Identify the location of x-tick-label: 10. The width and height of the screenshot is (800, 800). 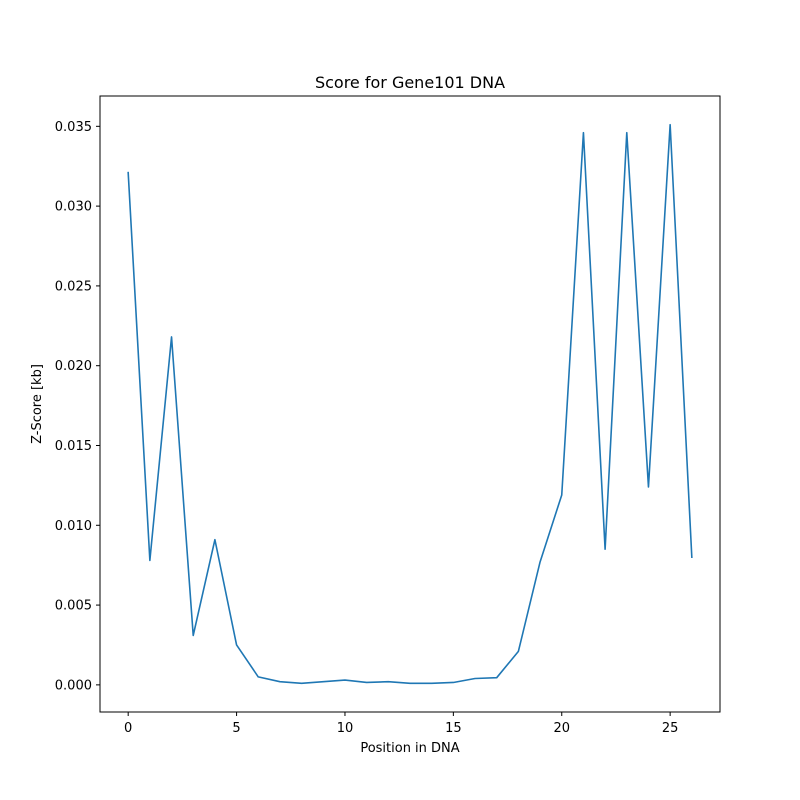
(345, 728).